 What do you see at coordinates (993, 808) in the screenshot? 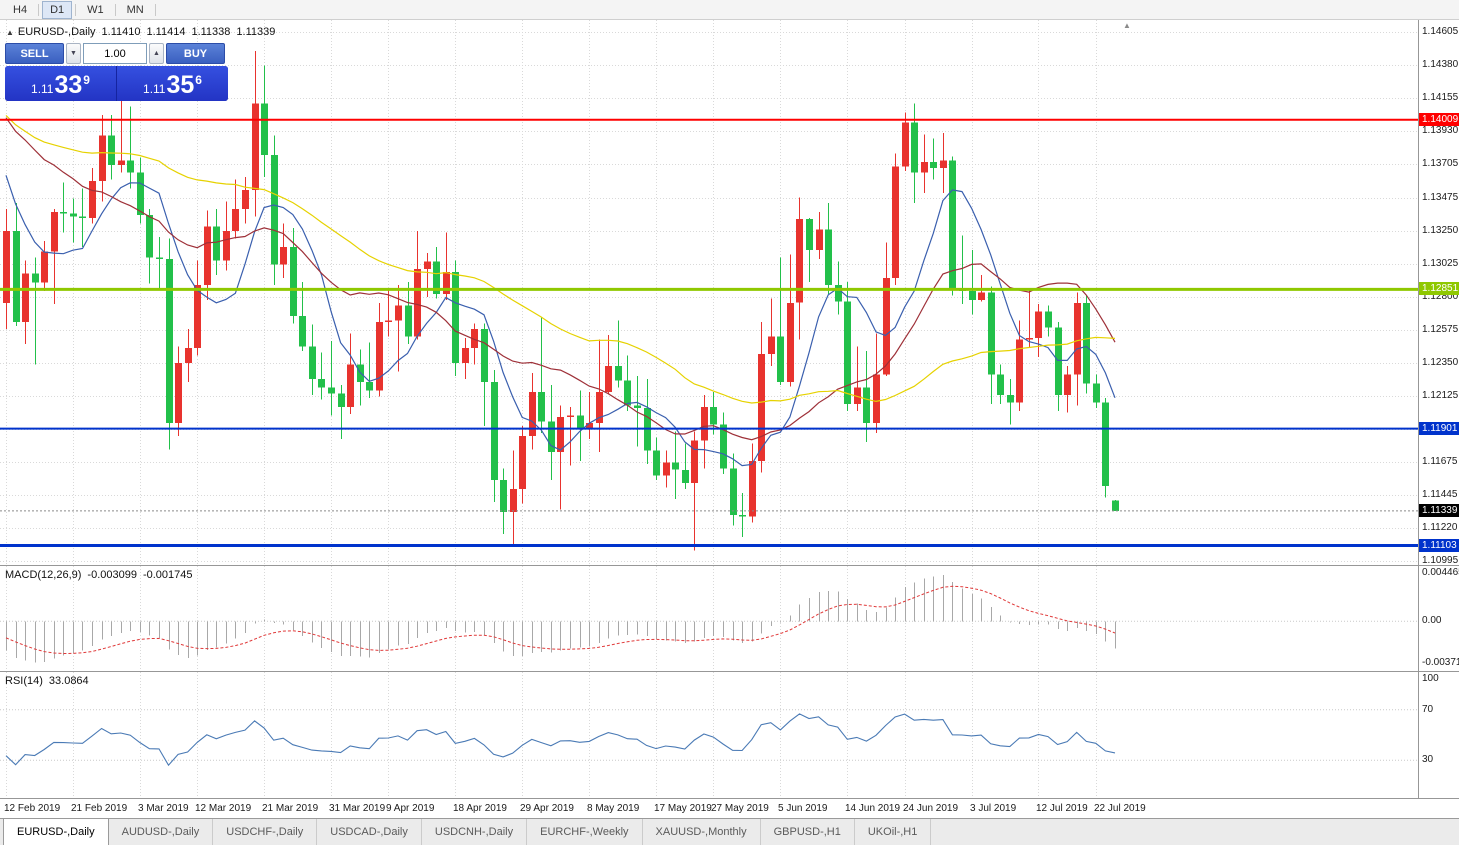
I see `time-axis-label: 3 Jul 2019` at bounding box center [993, 808].